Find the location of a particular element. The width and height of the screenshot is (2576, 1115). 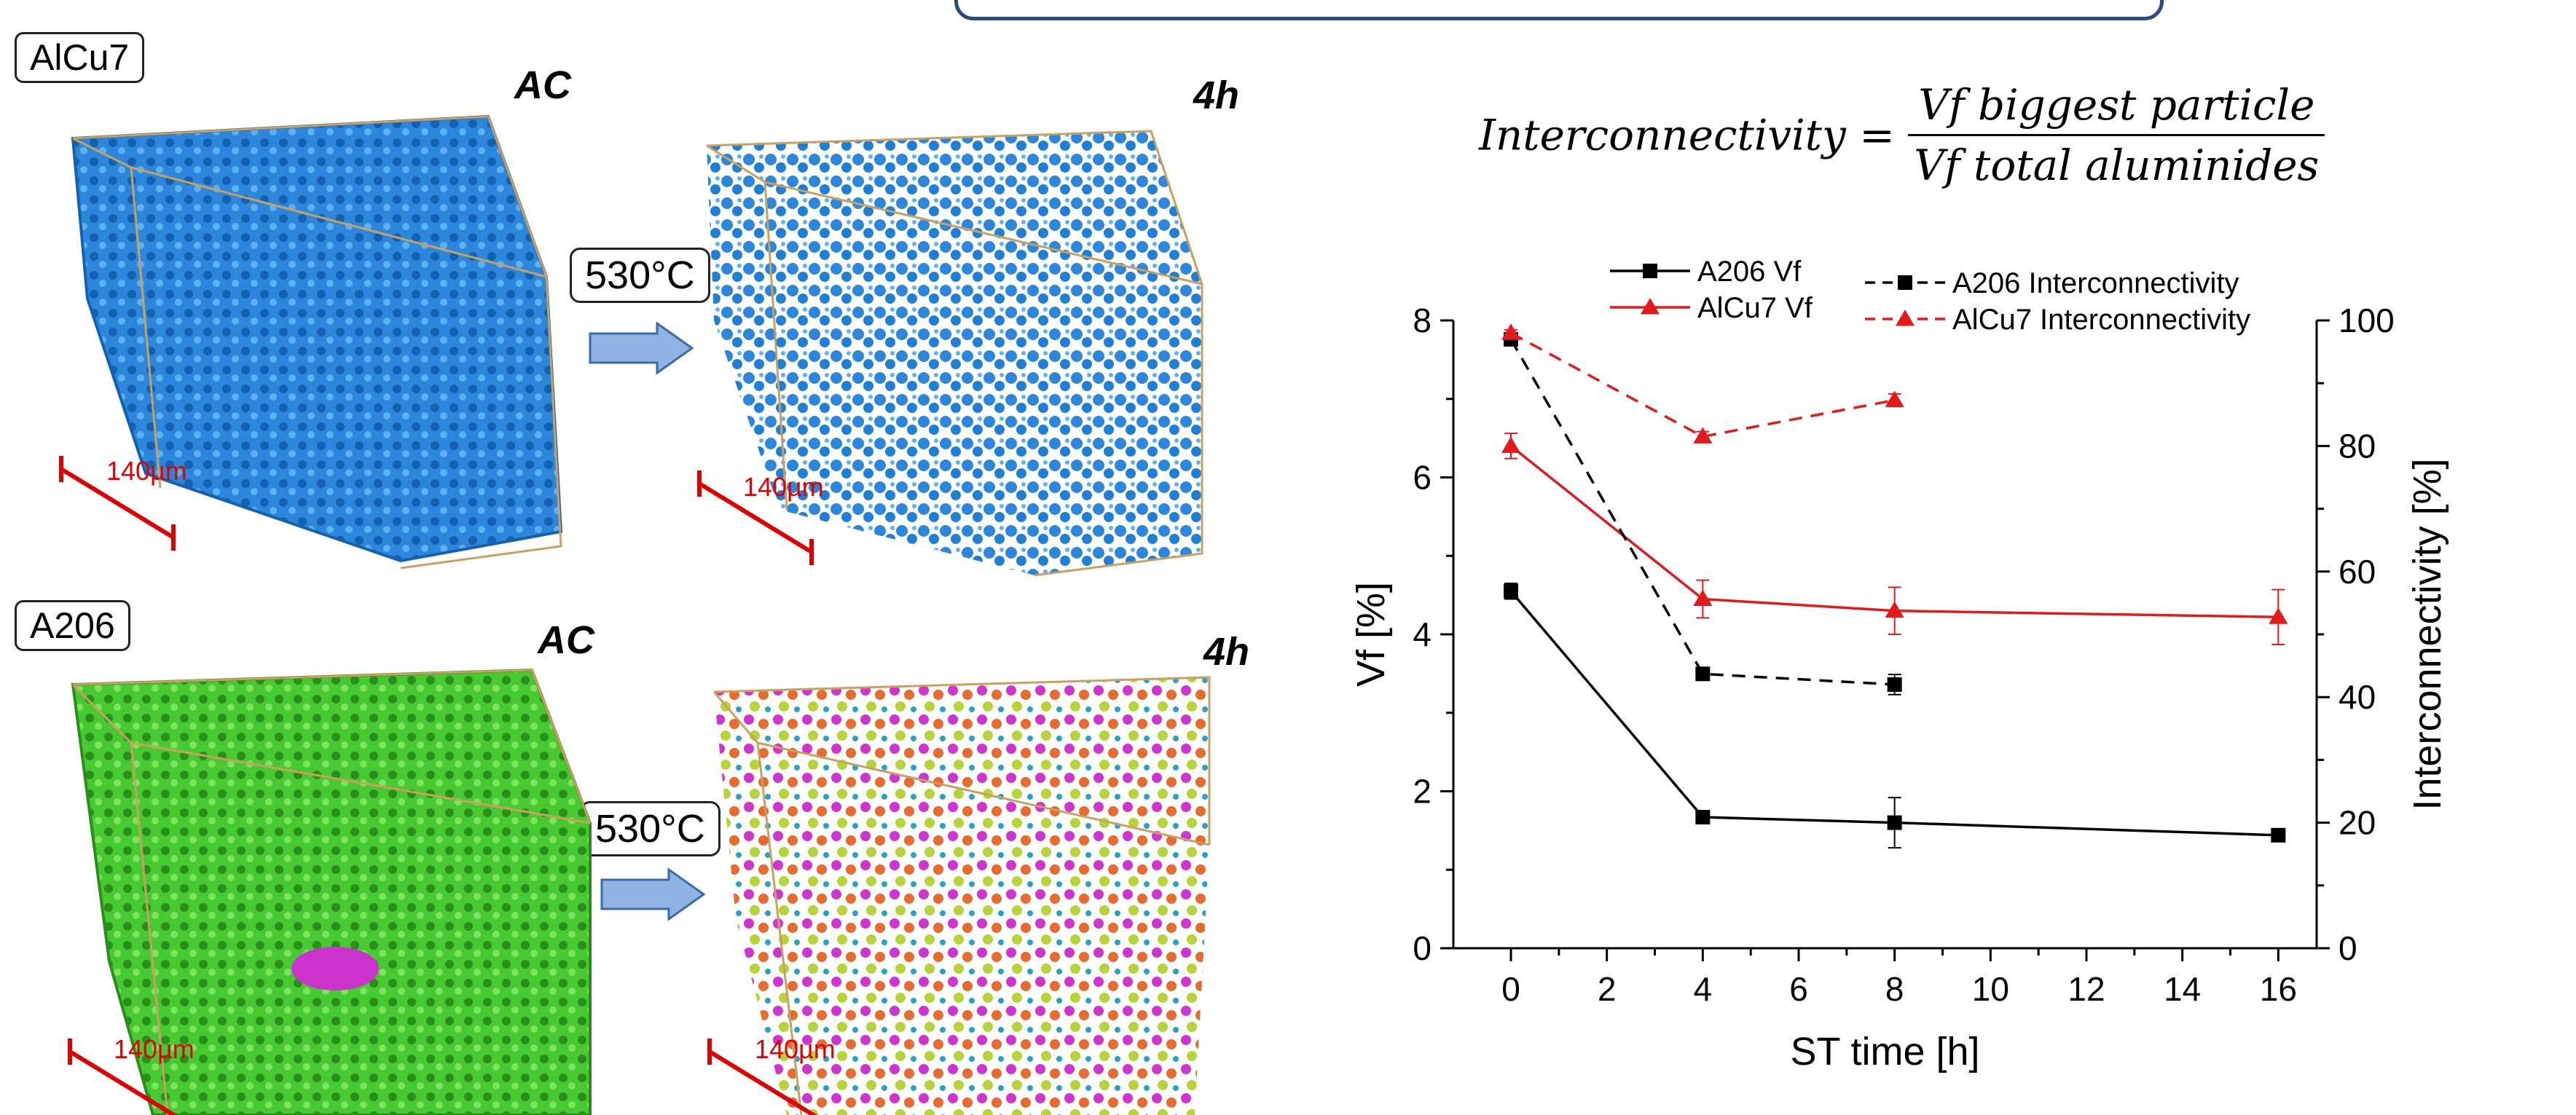

y-tick-label: 0 is located at coordinates (1422, 948).